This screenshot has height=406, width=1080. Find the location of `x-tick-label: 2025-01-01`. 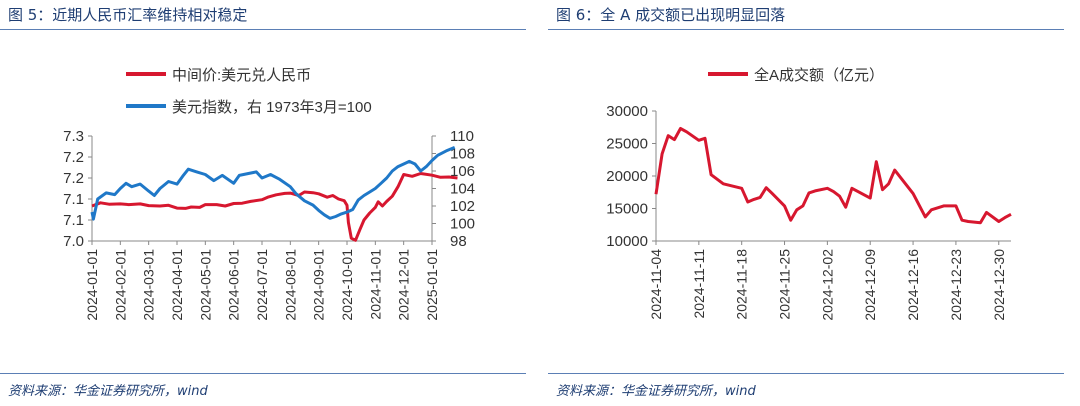

x-tick-label: 2025-01-01 is located at coordinates (432, 285).